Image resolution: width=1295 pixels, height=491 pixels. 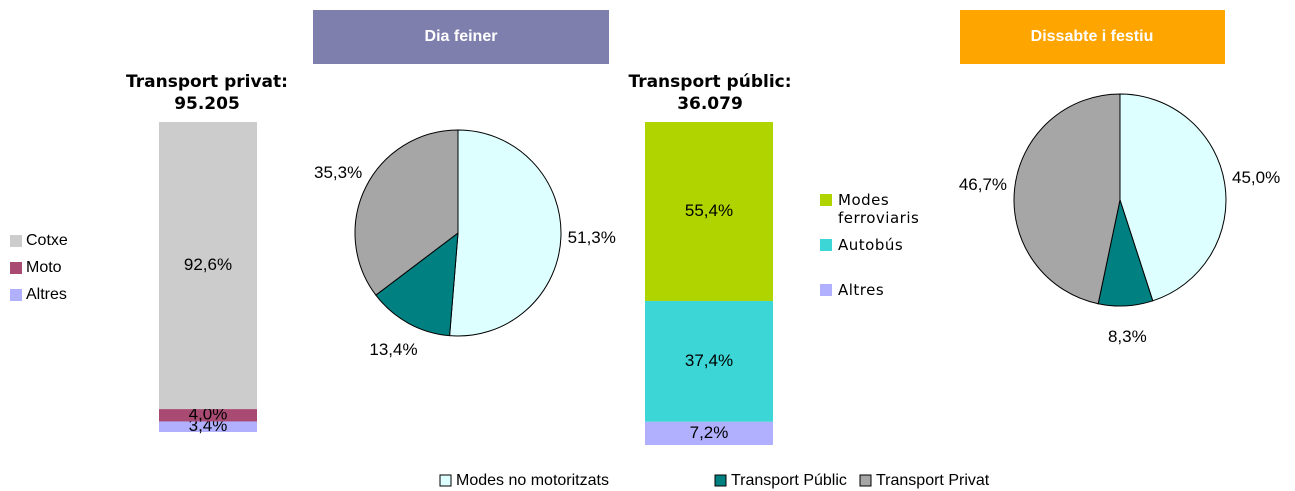 I want to click on chart-subtitle: 36.079, so click(x=710, y=104).